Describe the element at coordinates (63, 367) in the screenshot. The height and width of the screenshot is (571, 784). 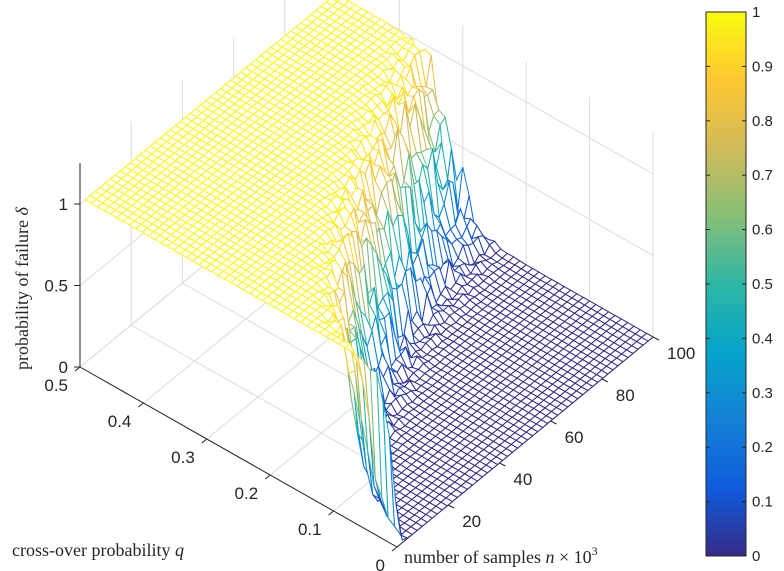
I see `z-tick-label: 0` at that location.